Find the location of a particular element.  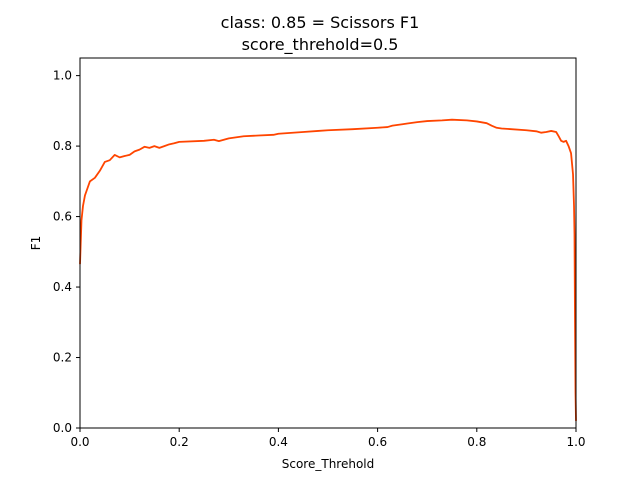

x-tick-label: 0.2 is located at coordinates (179, 442).